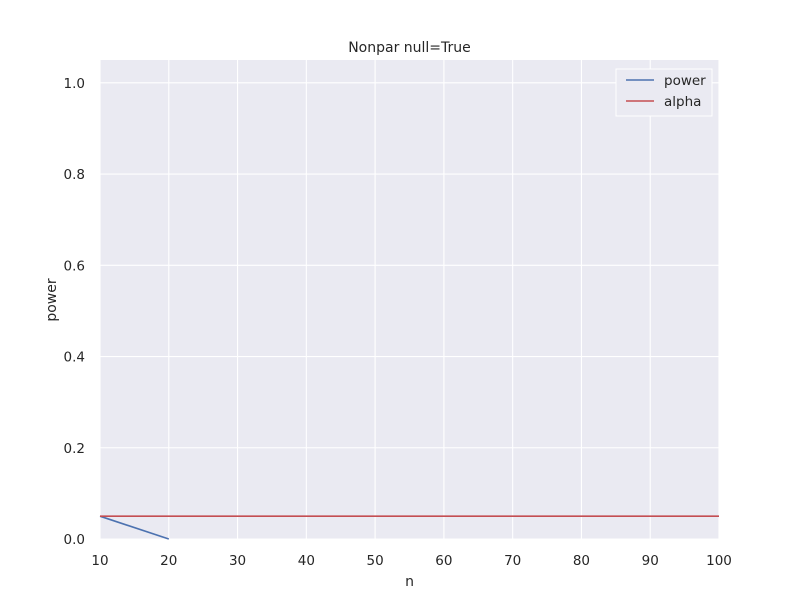 The image size is (800, 600). I want to click on series-layer, so click(409, 527).